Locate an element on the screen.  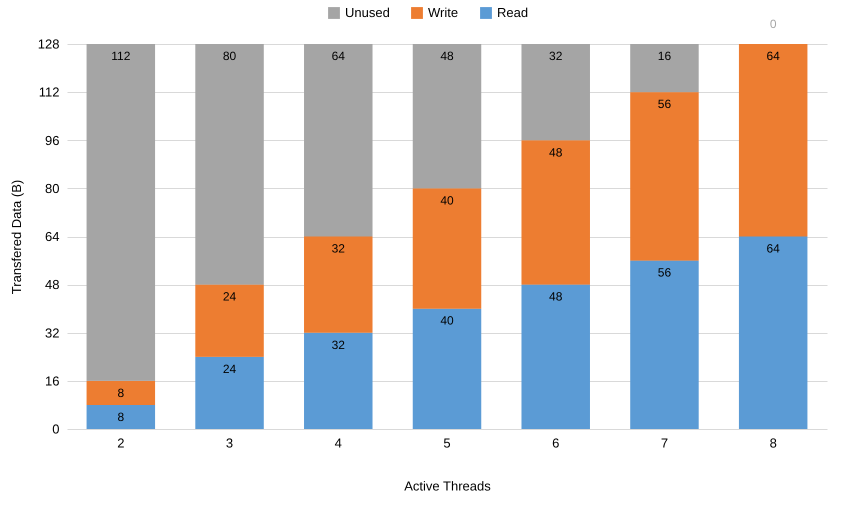
x-tick-label: 8 is located at coordinates (773, 443).